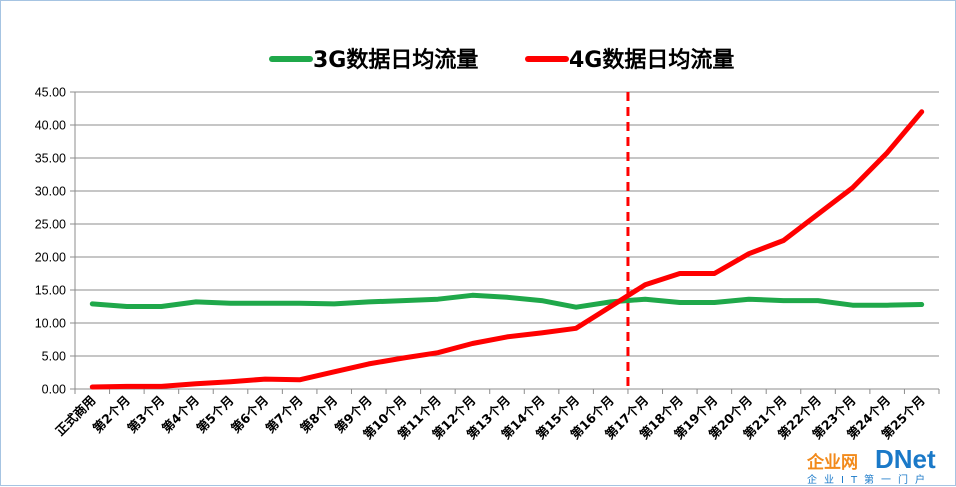 This screenshot has width=956, height=487. What do you see at coordinates (651, 60) in the screenshot?
I see `legend-label-4g: 4G数据日均流量` at bounding box center [651, 60].